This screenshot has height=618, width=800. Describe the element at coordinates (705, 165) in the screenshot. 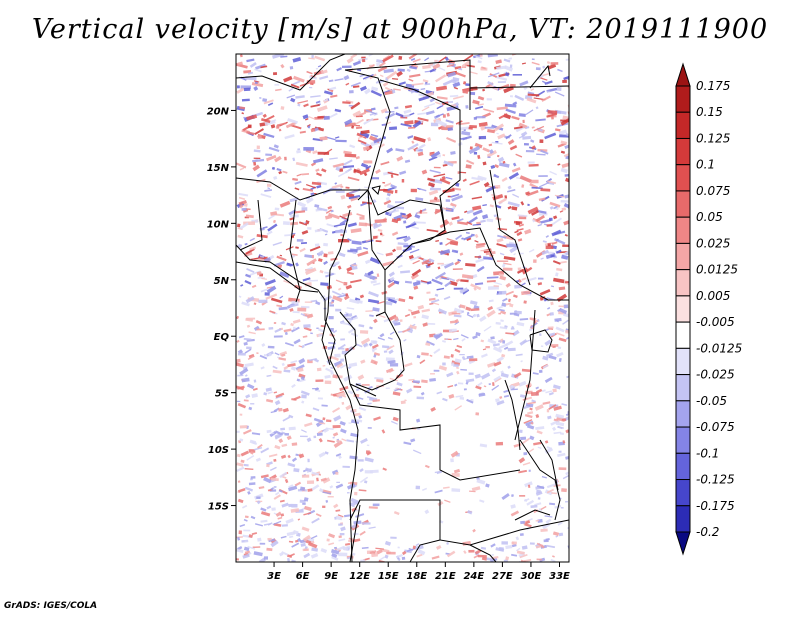

I see `colorbar-label: 0.1` at that location.